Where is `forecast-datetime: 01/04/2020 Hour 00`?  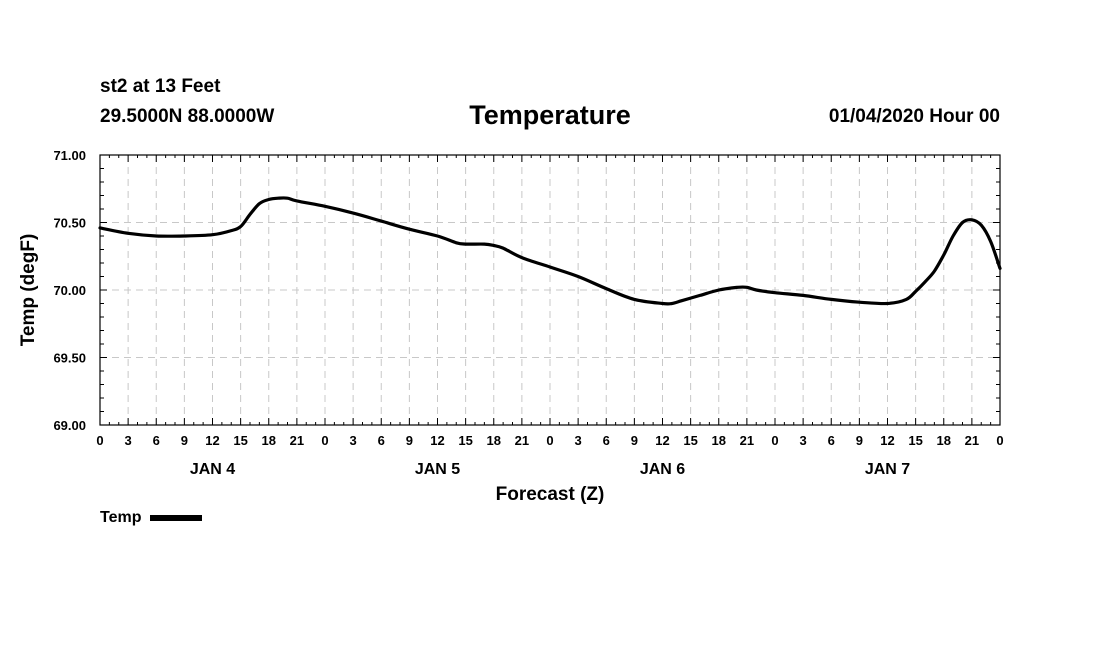
forecast-datetime: 01/04/2020 Hour 00 is located at coordinates (914, 116).